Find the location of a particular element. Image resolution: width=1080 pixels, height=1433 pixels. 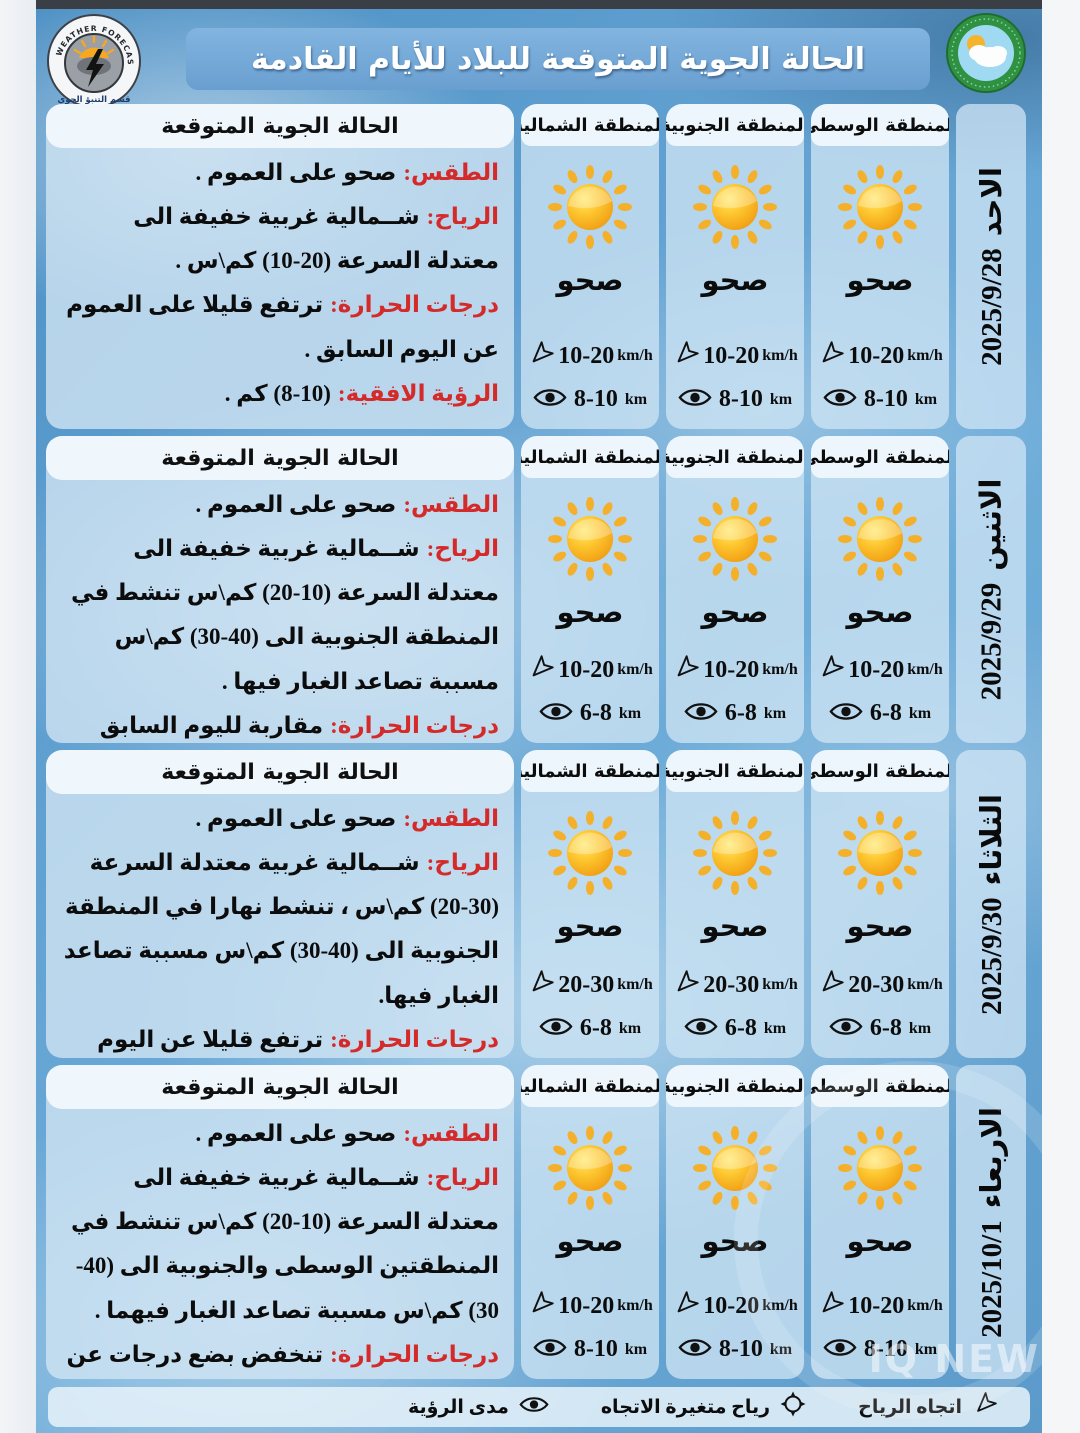

wind-value: 10-20 is located at coordinates (731, 355).